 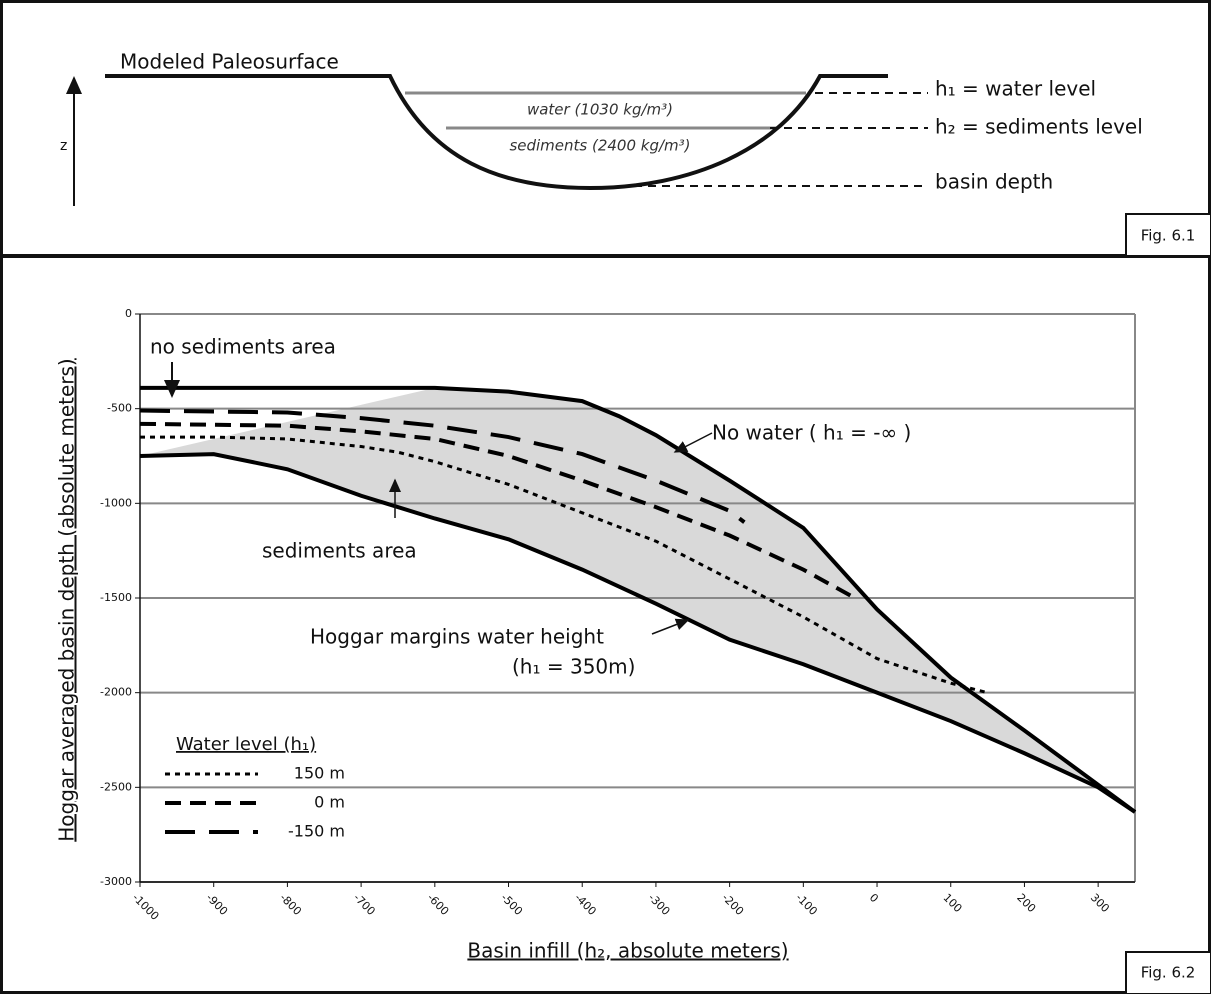 What do you see at coordinates (116, 881) in the screenshot?
I see `y-tick-label: -3000` at bounding box center [116, 881].